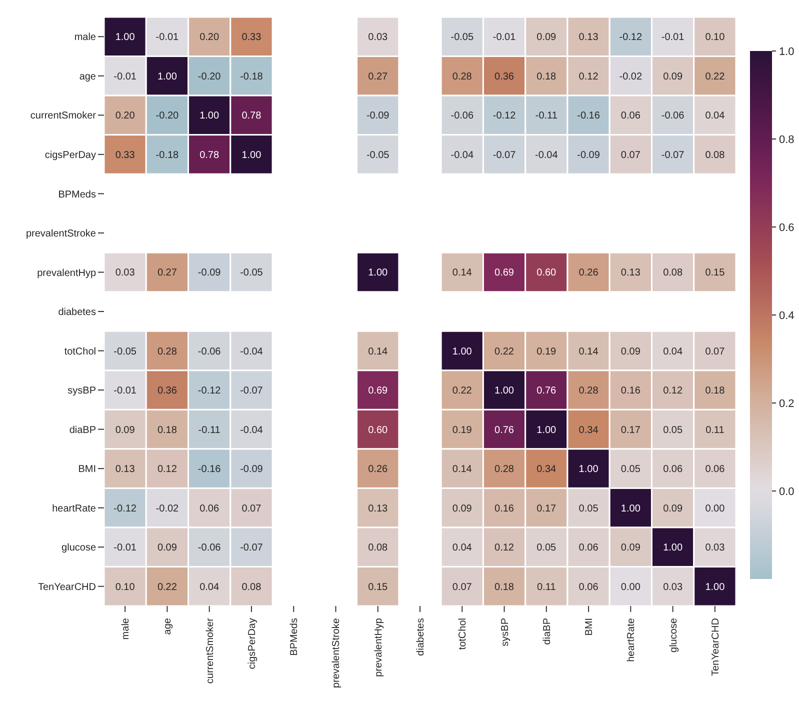 The image size is (799, 713). What do you see at coordinates (504, 508) in the screenshot?
I see `data-label: 0.16` at bounding box center [504, 508].